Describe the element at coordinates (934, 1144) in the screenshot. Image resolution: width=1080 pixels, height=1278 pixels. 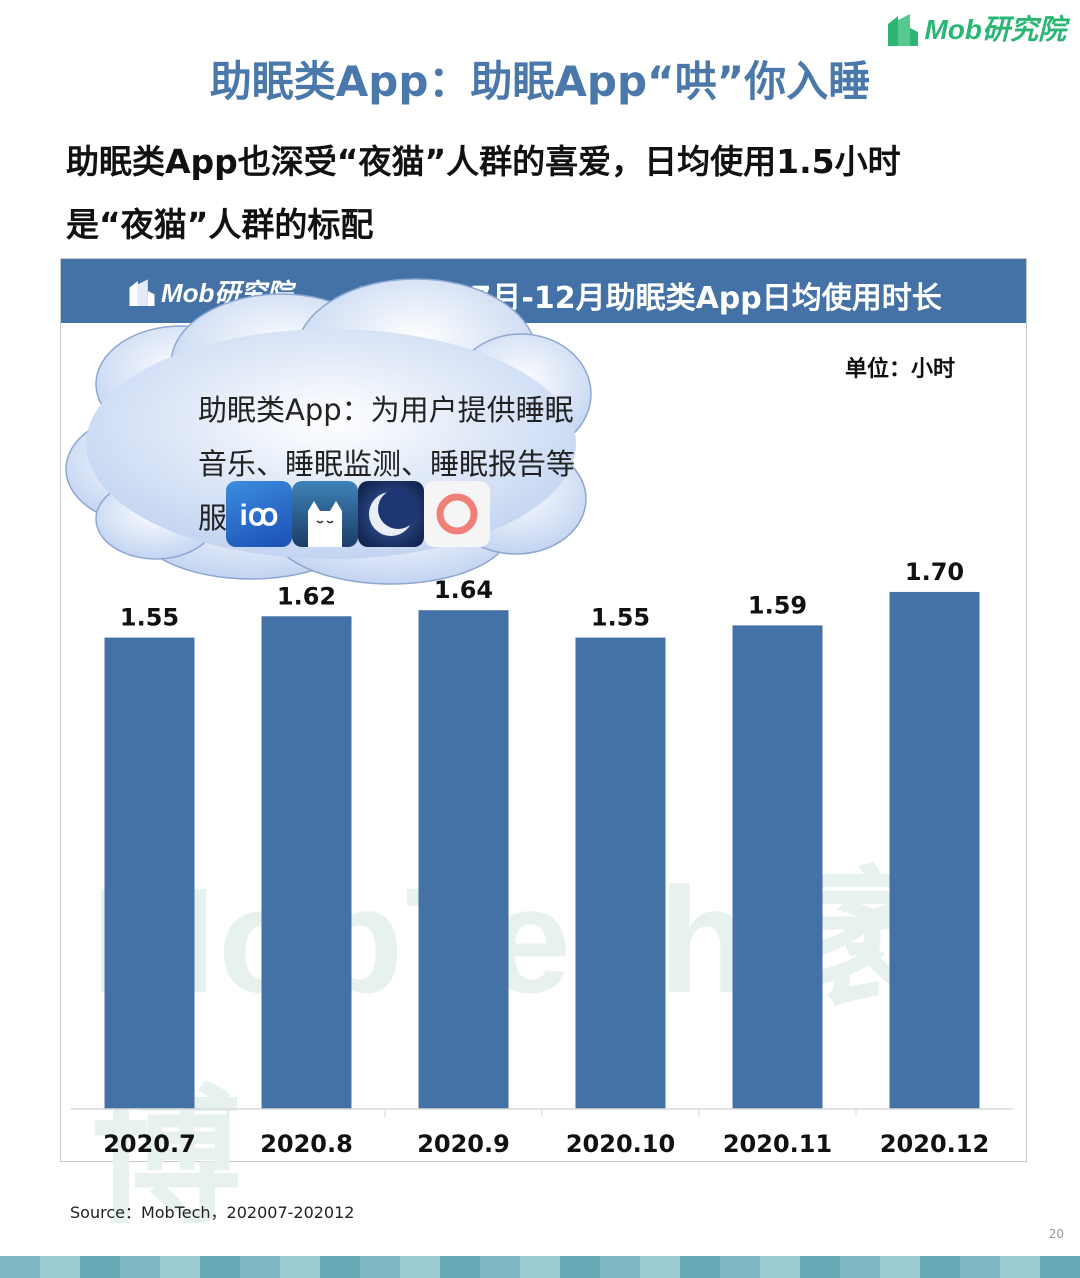
I see `x-tick-label-2020.12: 2020.12` at that location.